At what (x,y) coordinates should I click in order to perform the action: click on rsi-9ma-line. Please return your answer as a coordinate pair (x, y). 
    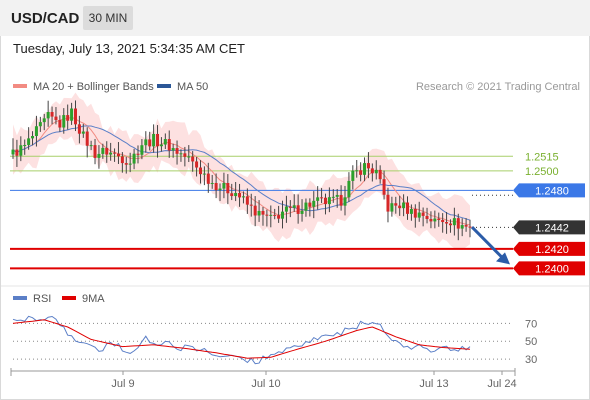
    Looking at the image, I should click on (241, 339).